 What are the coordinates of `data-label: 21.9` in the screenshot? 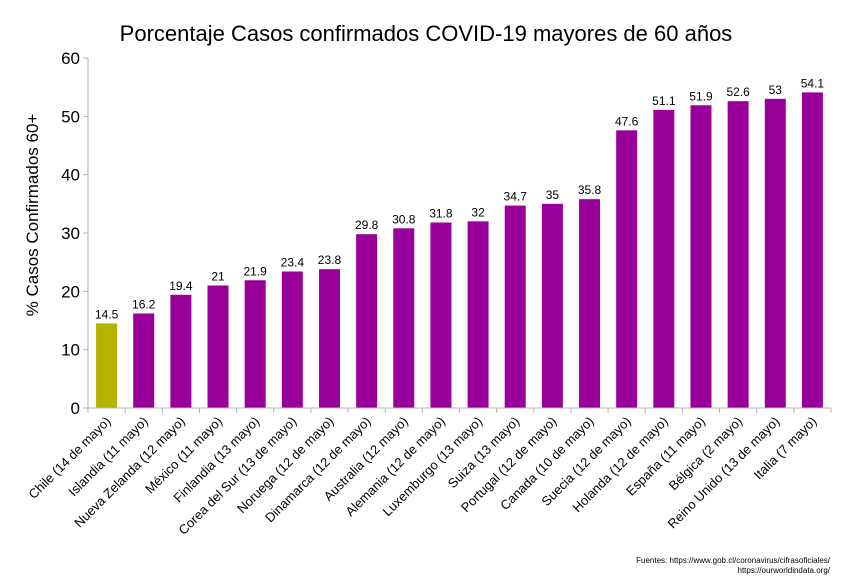 It's located at (255, 271).